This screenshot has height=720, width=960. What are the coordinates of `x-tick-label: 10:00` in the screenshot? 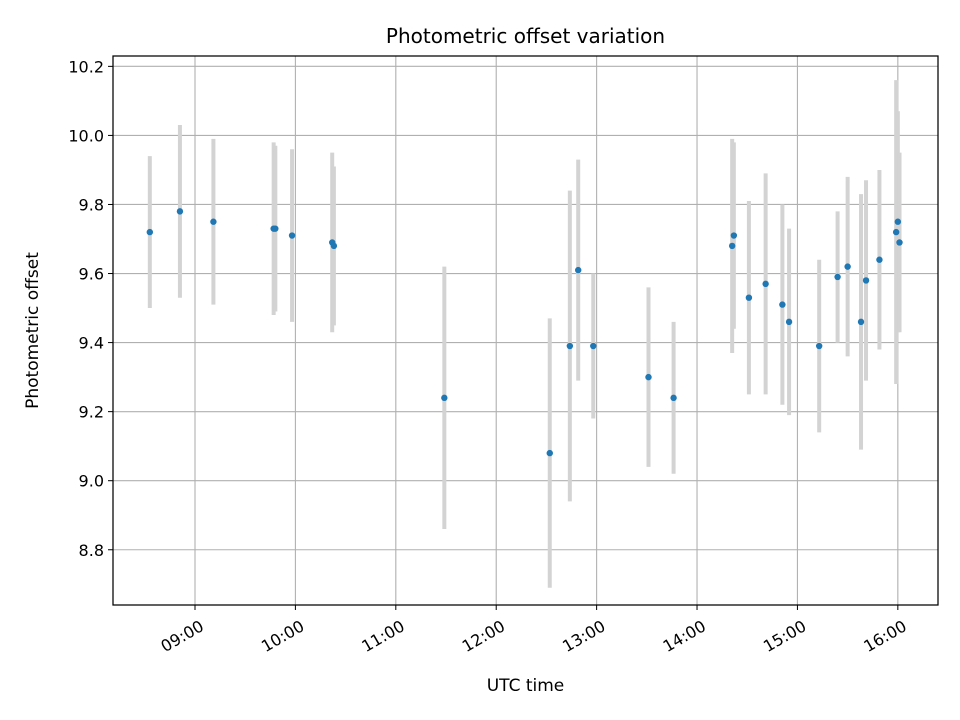 It's located at (282, 636).